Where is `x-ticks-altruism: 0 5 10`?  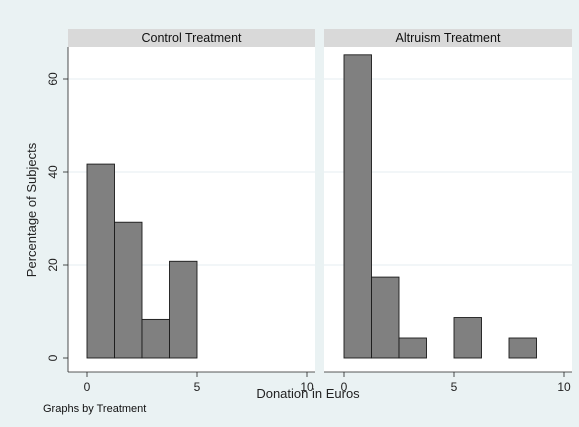 x-ticks-altruism: 0 5 10 is located at coordinates (456, 383).